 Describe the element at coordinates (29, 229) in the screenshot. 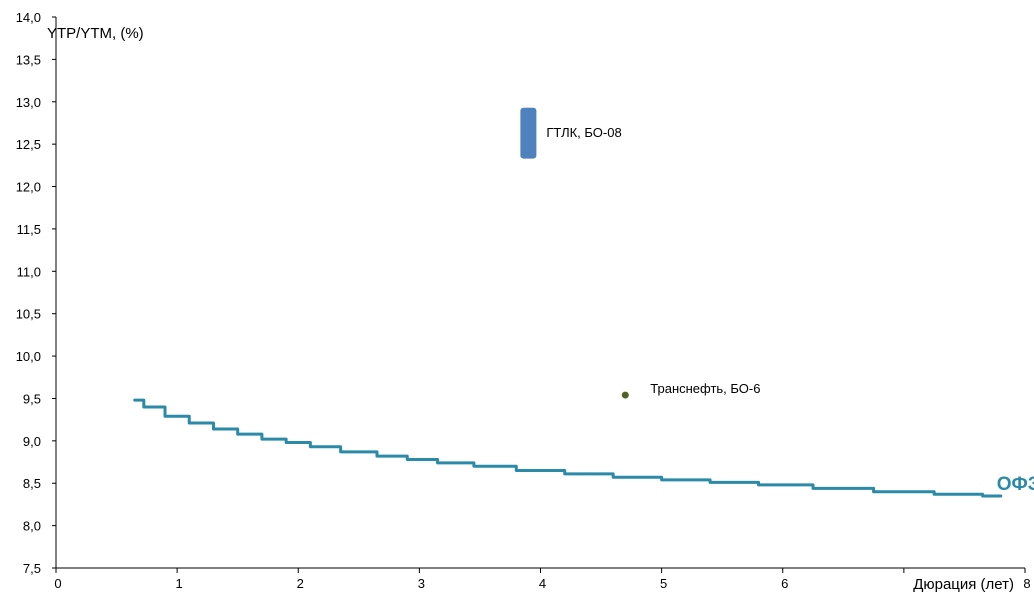

I see `y-tick-label: 11,5` at that location.